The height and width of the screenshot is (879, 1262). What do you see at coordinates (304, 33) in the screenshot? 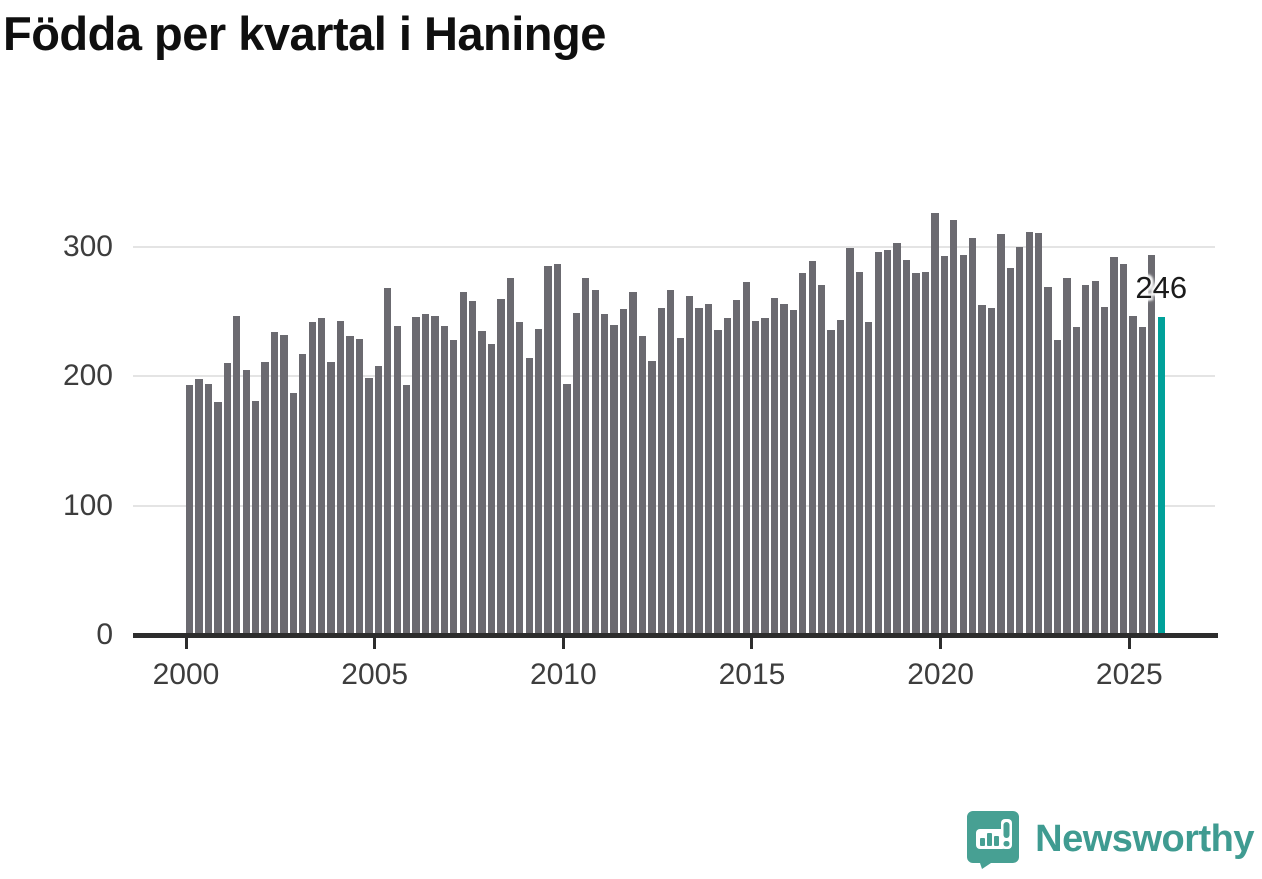
I see `chart-title: Födda per kvartal i Haninge` at bounding box center [304, 33].